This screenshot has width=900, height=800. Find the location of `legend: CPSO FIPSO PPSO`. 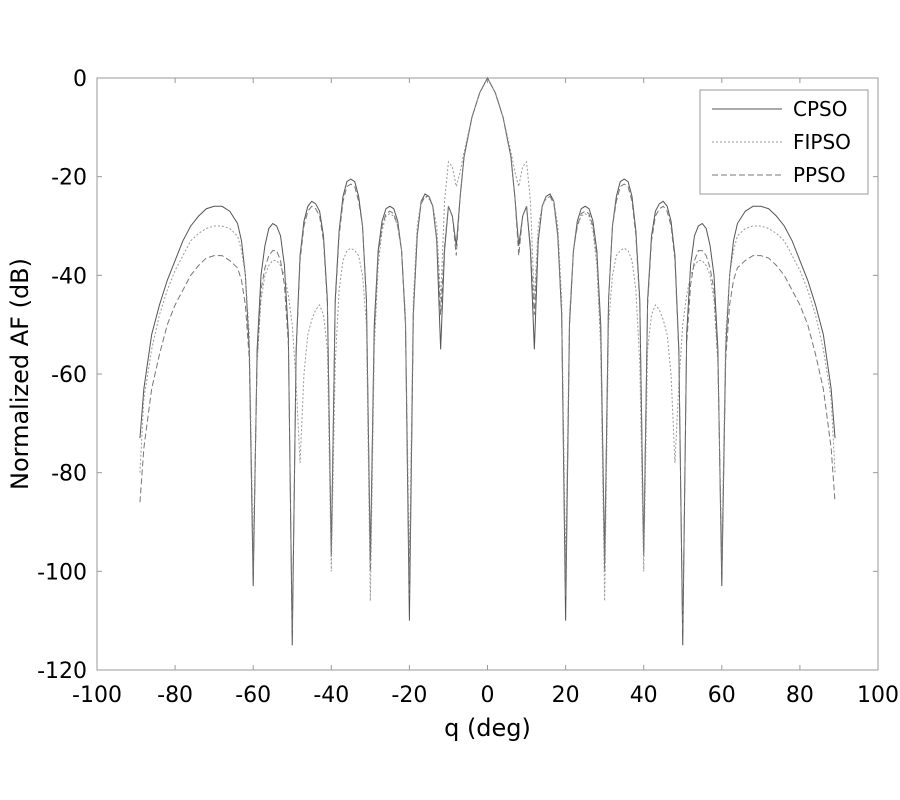

legend: CPSO FIPSO PPSO is located at coordinates (784, 142).